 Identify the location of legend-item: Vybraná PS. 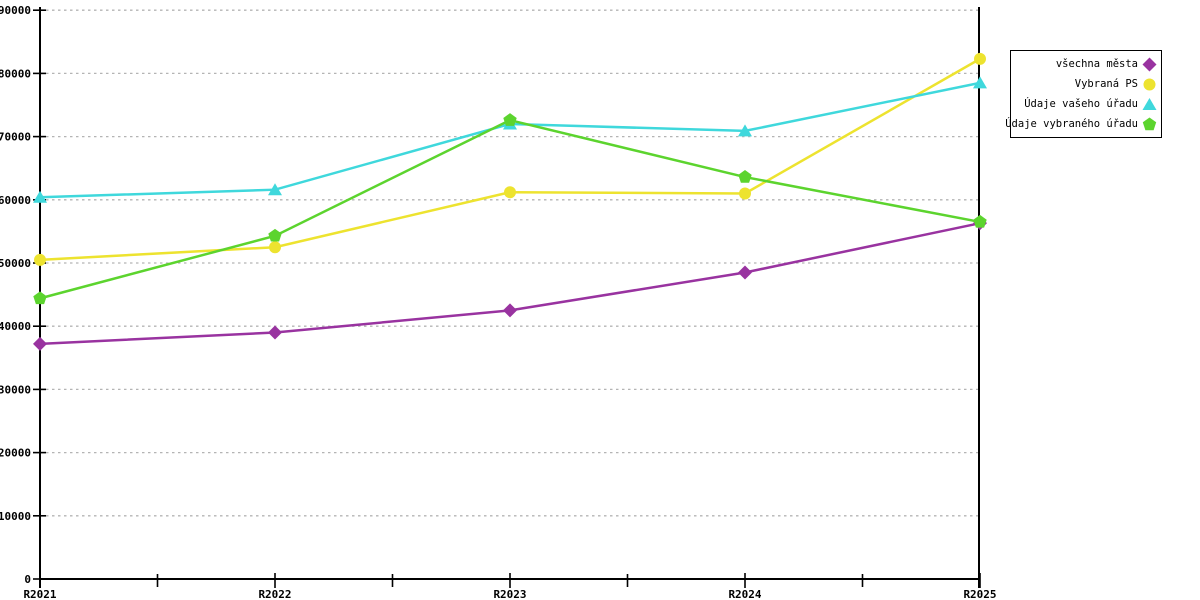
(1085, 84).